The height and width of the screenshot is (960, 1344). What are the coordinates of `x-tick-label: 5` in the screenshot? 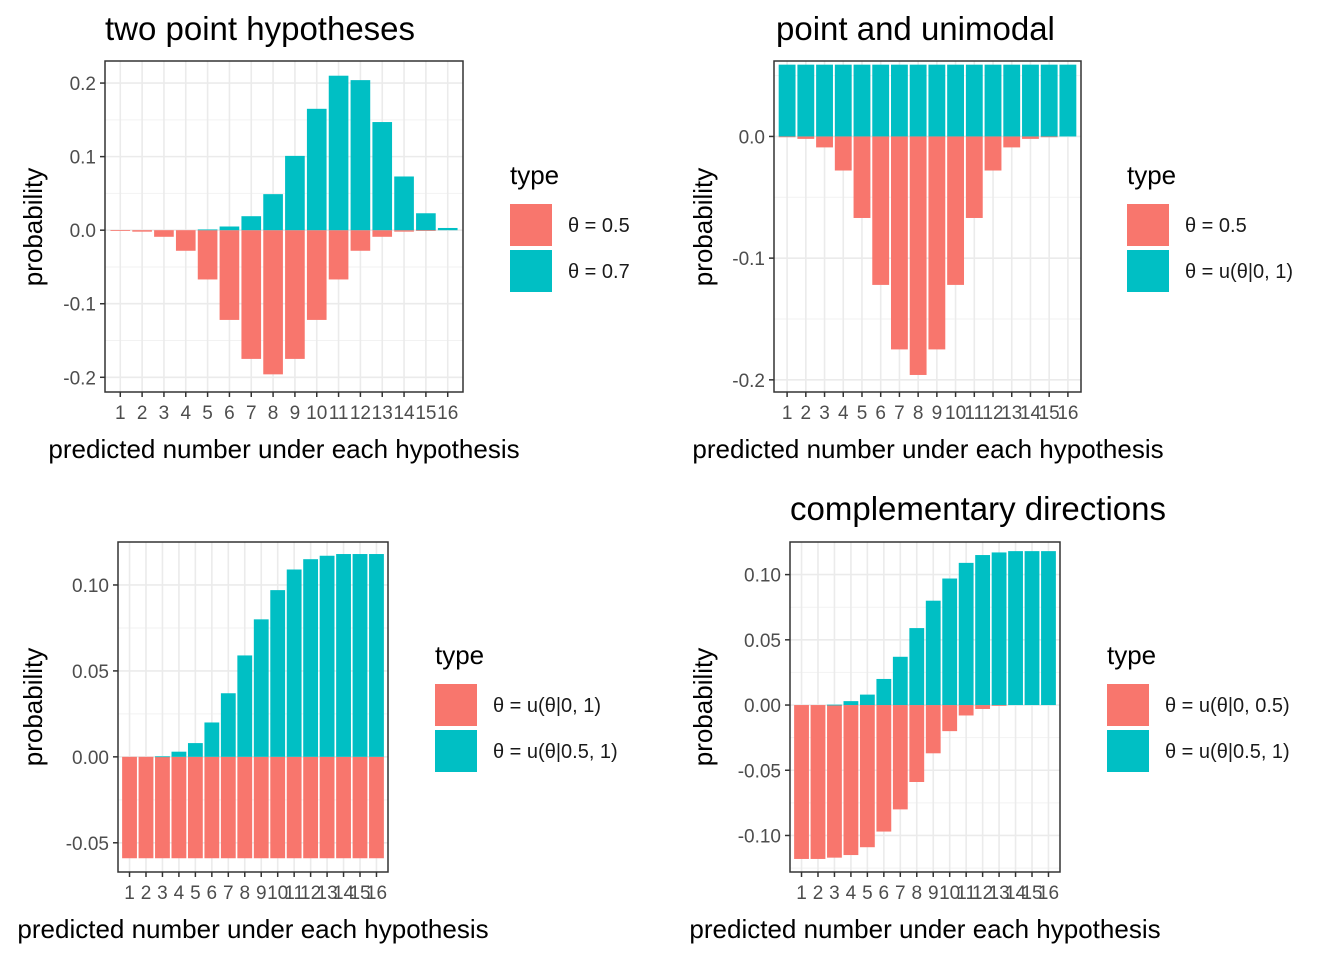 It's located at (207, 413).